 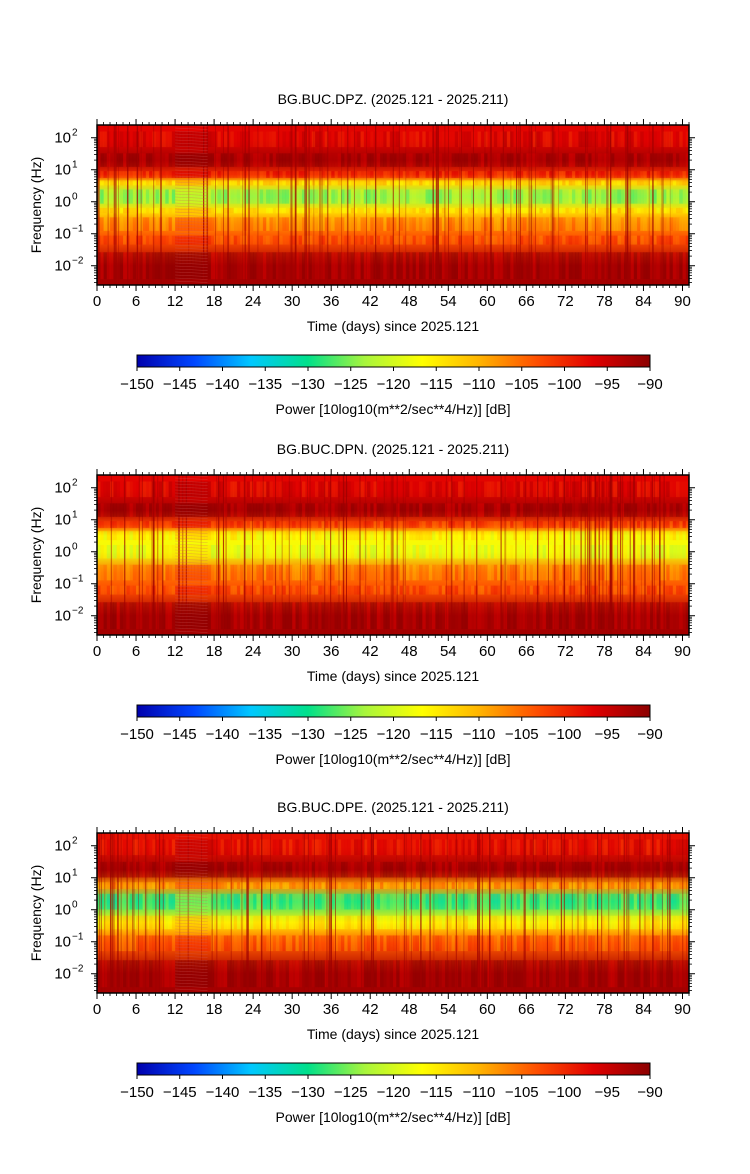 What do you see at coordinates (448, 301) in the screenshot?
I see `x-tick-label: 54` at bounding box center [448, 301].